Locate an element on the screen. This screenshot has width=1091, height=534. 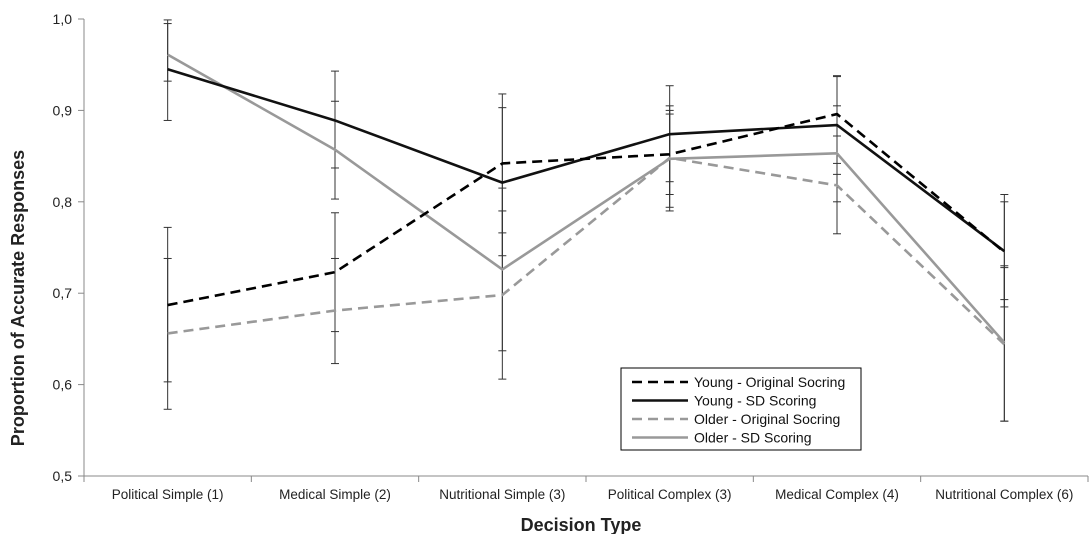
y-axis: 0,5 0,6 0,7 0,8 0,9 1,0 is located at coordinates (69, 247).